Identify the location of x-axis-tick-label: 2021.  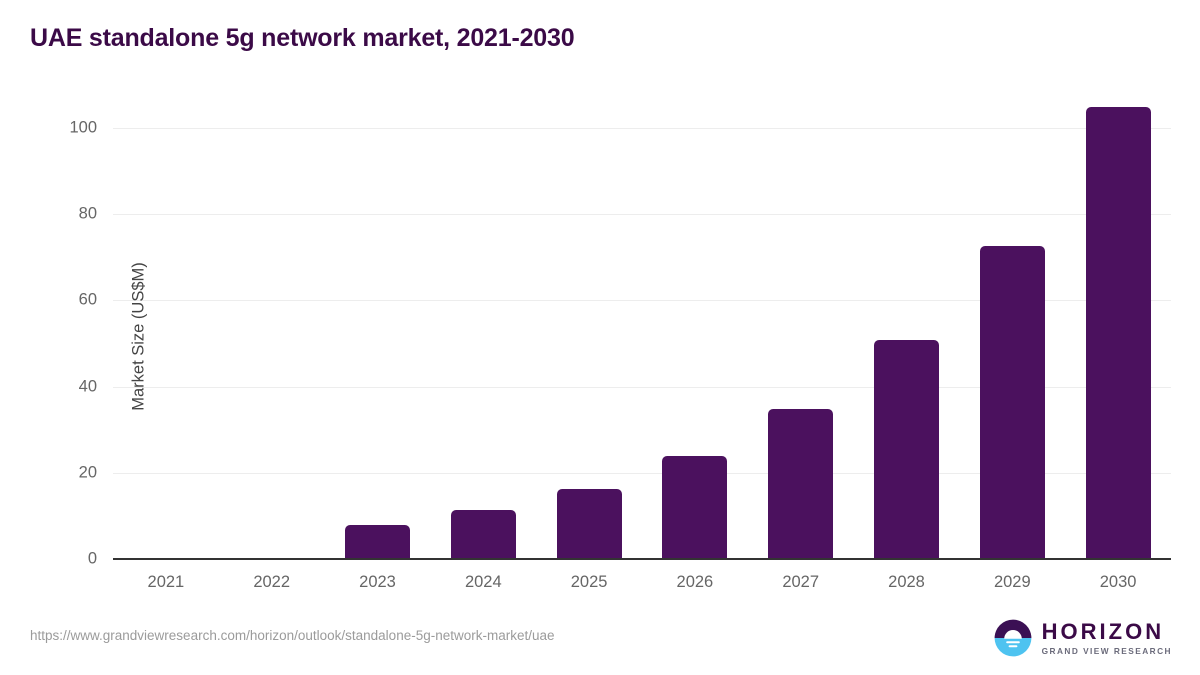
(166, 582).